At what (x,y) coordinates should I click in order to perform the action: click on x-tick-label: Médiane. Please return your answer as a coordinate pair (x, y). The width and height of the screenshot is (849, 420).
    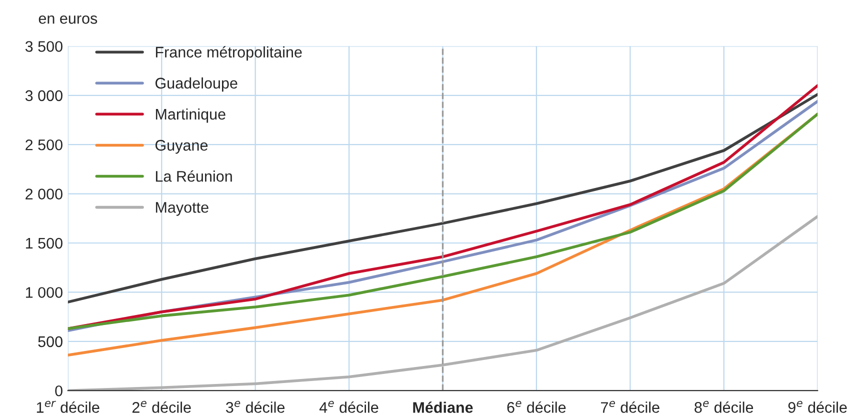
    Looking at the image, I should click on (443, 407).